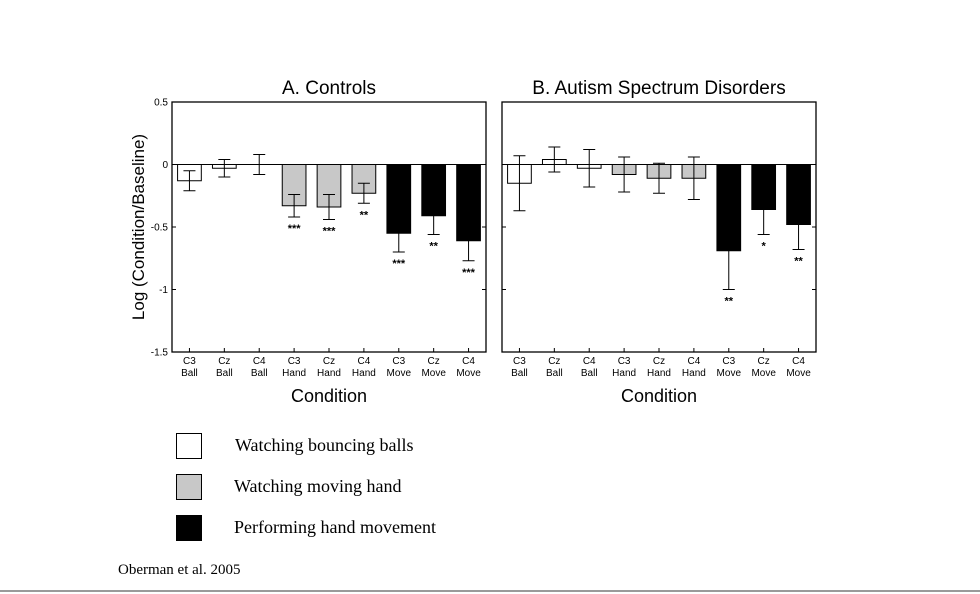  I want to click on legend-label: Watching bouncing balls, so click(324, 445).